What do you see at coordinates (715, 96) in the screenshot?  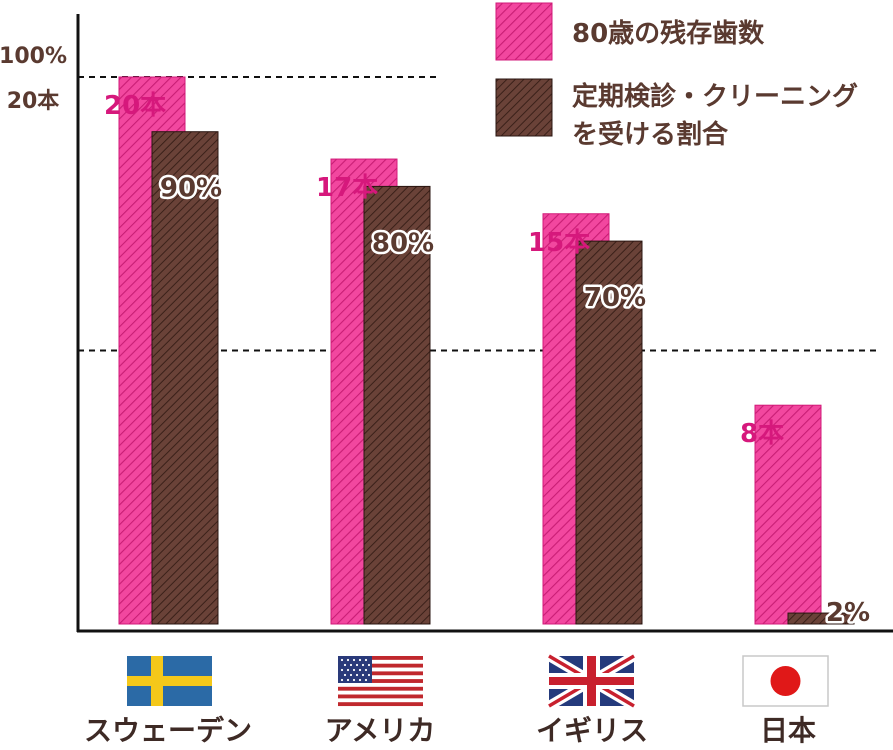 I see `legend-label-care-line1: 定期検診・クリーニング` at bounding box center [715, 96].